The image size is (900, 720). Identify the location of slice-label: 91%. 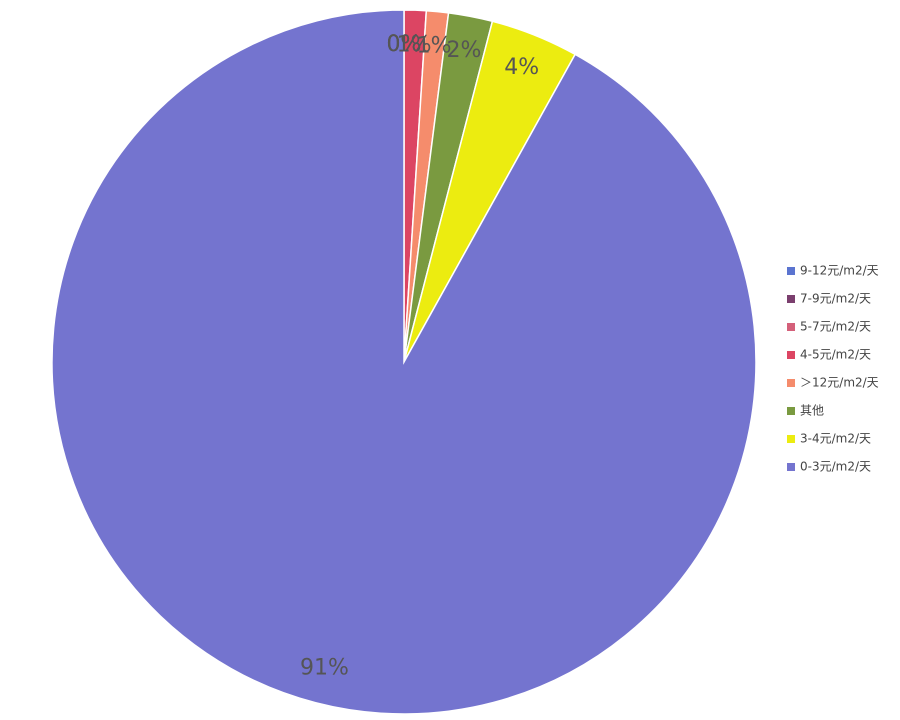
(324, 668).